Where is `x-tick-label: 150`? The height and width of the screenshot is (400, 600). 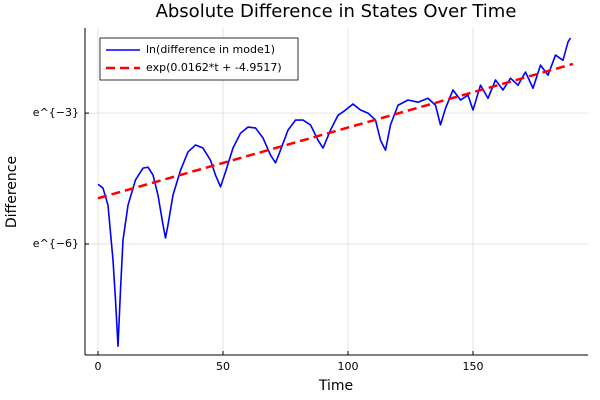 x-tick-label: 150 is located at coordinates (473, 366).